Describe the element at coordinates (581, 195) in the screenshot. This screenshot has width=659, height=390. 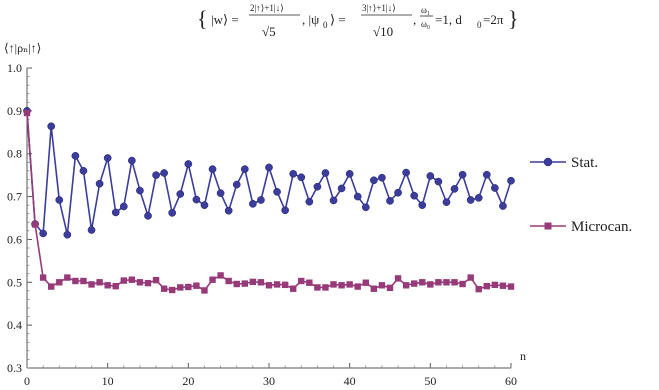
I see `legend: Stat. Microcan.` at that location.